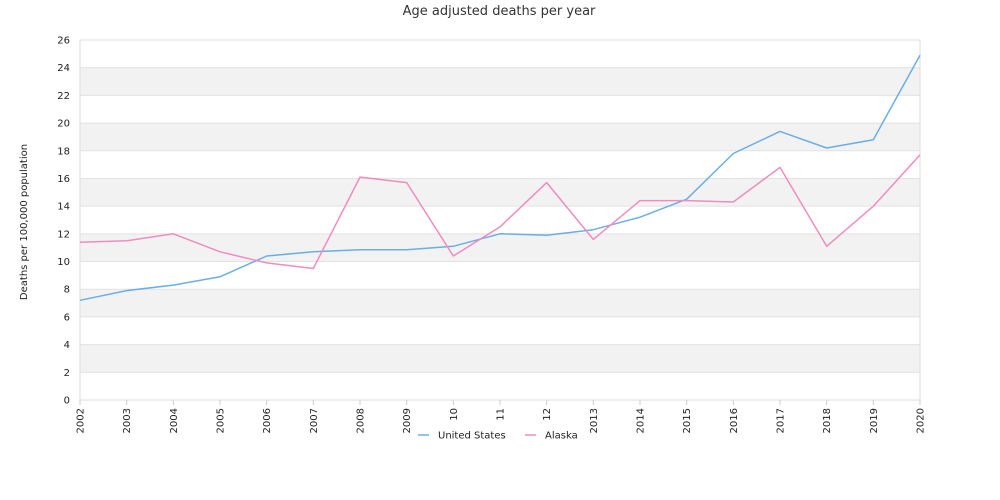 The width and height of the screenshot is (1000, 500). Describe the element at coordinates (63, 124) in the screenshot. I see `y-tick-label: 20` at that location.